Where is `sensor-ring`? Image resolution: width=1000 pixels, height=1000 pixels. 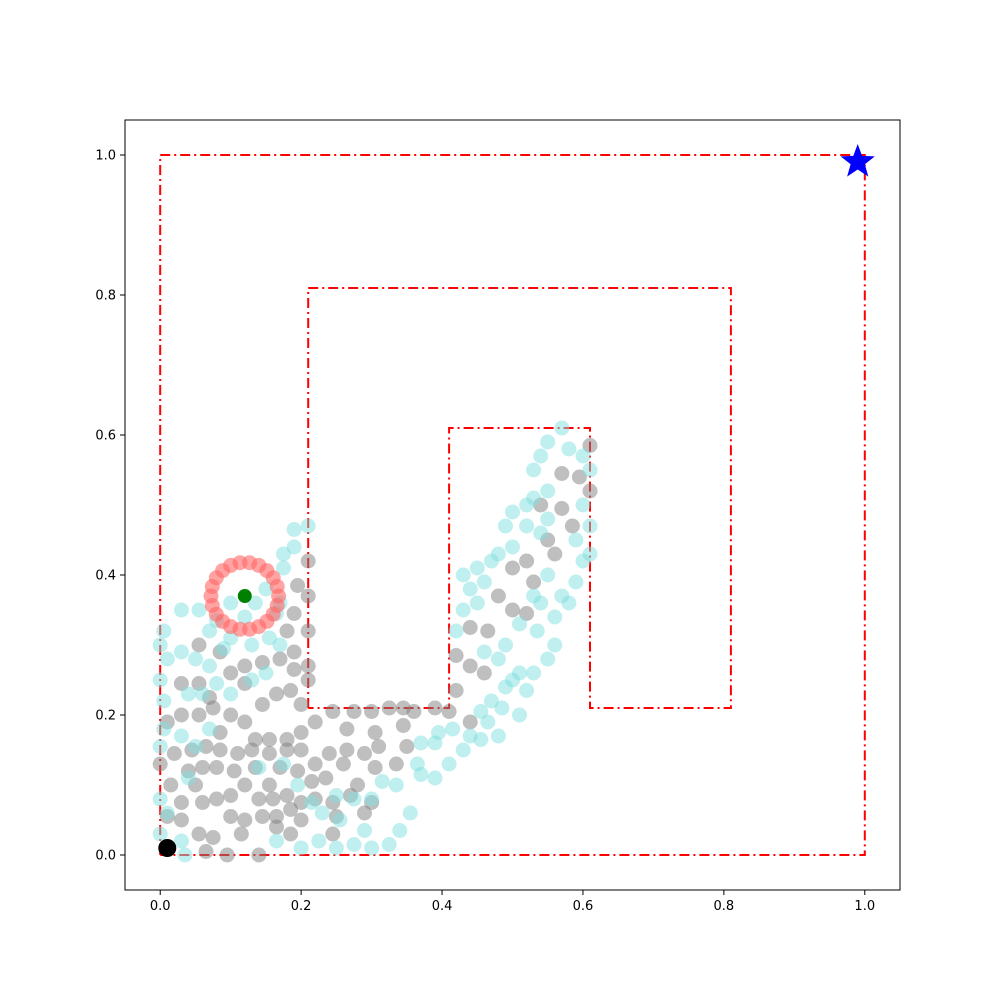
sensor-ring is located at coordinates (245, 596).